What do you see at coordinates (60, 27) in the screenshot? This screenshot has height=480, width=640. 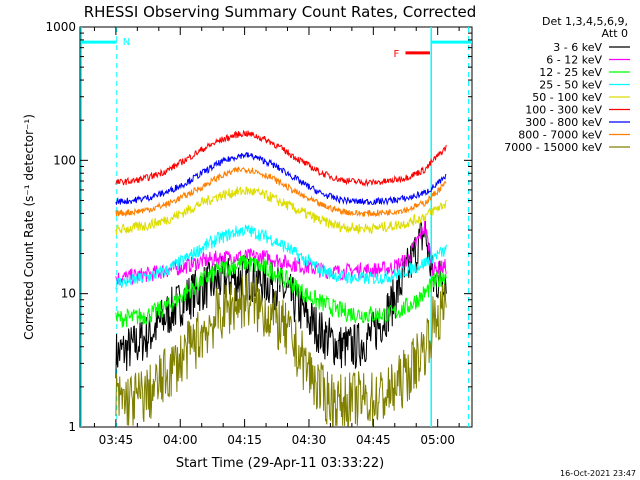 I see `y-tick-label: 1000` at bounding box center [60, 27].